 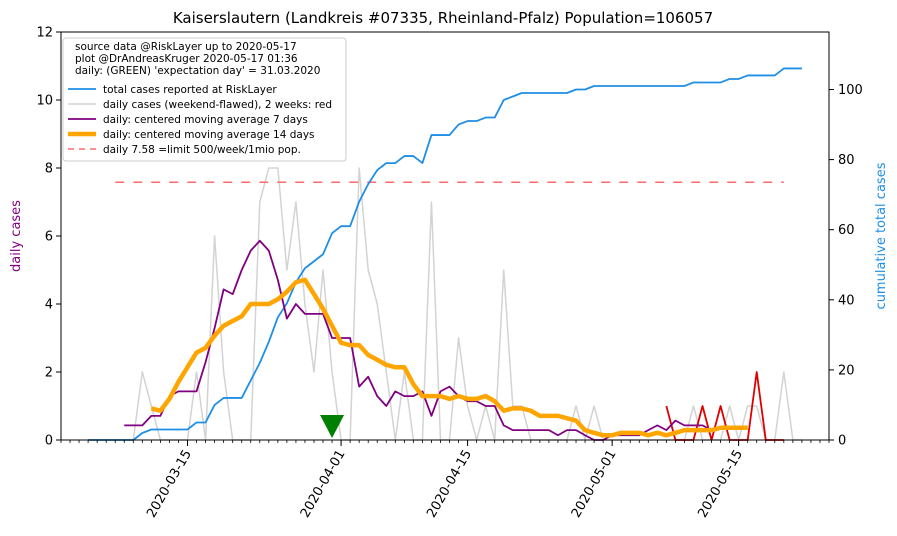 I want to click on y-tick-label: 6, so click(x=49, y=237).